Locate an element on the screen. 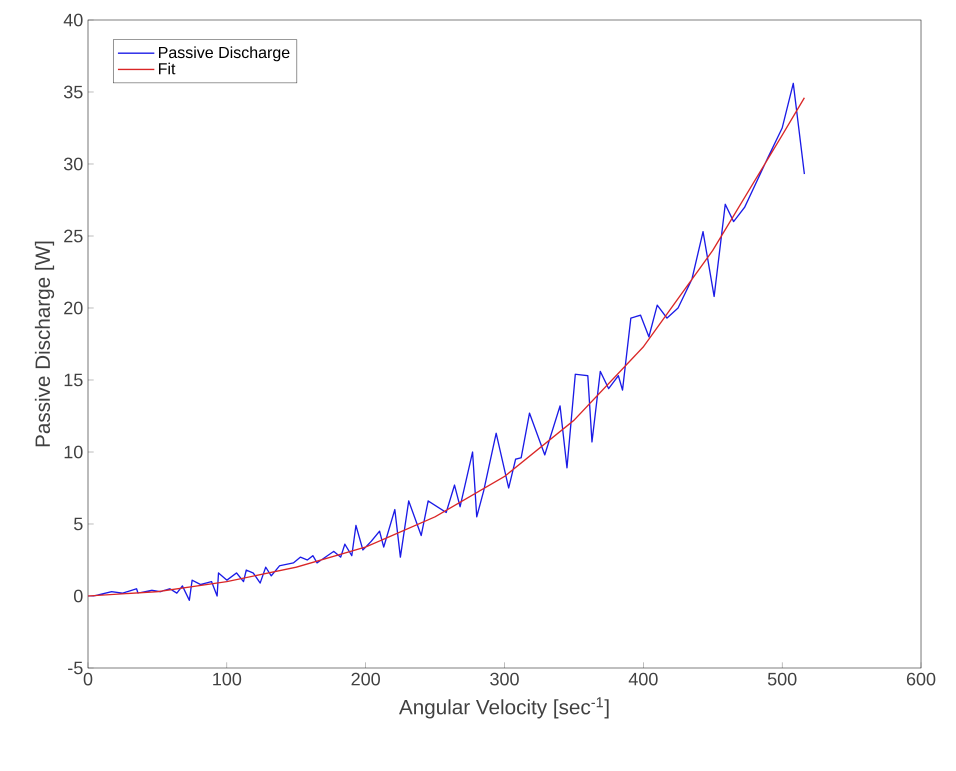 Image resolution: width=956 pixels, height=771 pixels. y-tick-label: 0 is located at coordinates (78, 596).